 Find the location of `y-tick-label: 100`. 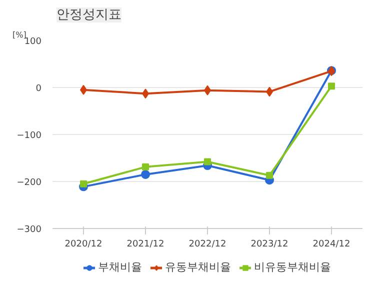

y-tick-label: 100 is located at coordinates (33, 42).